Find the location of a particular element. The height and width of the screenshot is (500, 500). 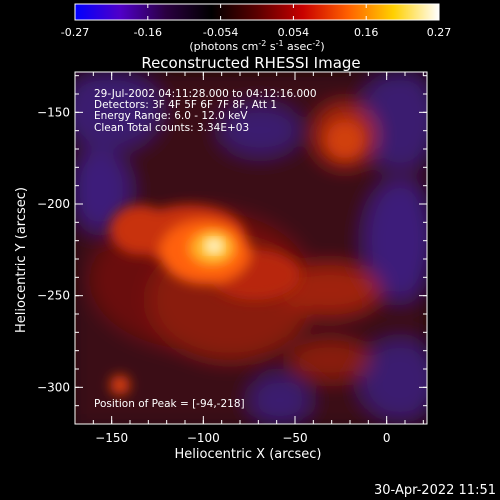

colorbar-tick-label: 0.054 is located at coordinates (294, 32).